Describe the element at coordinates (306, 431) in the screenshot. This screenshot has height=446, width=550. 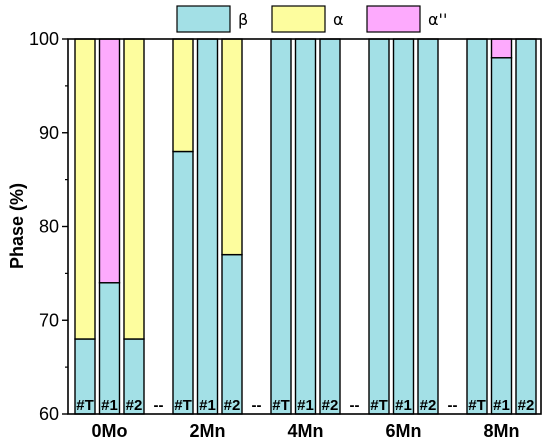
I see `group-label: 4Mn` at that location.